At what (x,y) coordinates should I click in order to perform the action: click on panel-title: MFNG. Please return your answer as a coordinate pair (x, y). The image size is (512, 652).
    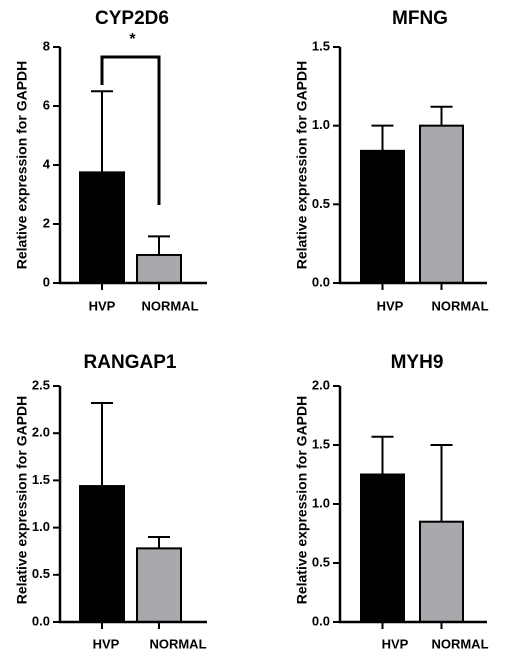
    Looking at the image, I should click on (420, 18).